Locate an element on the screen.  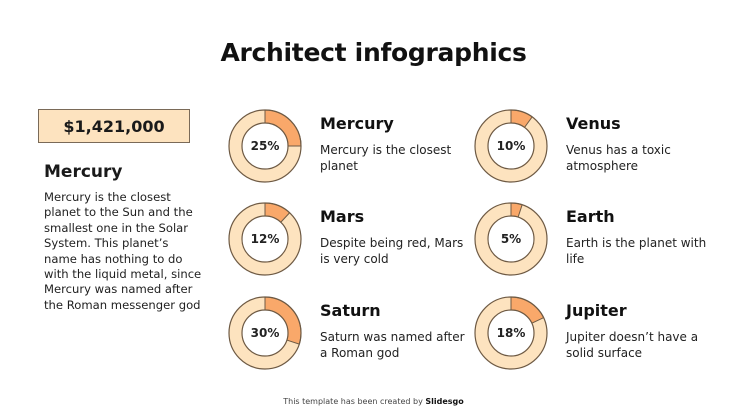
donut-chart: 5% is located at coordinates (511, 239).